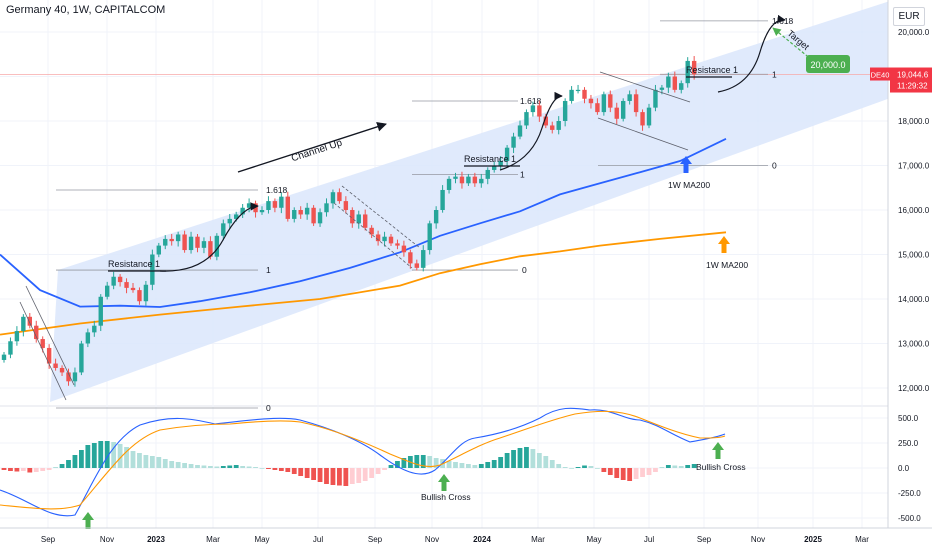  I want to click on time-tick-label: Jul, so click(318, 539).